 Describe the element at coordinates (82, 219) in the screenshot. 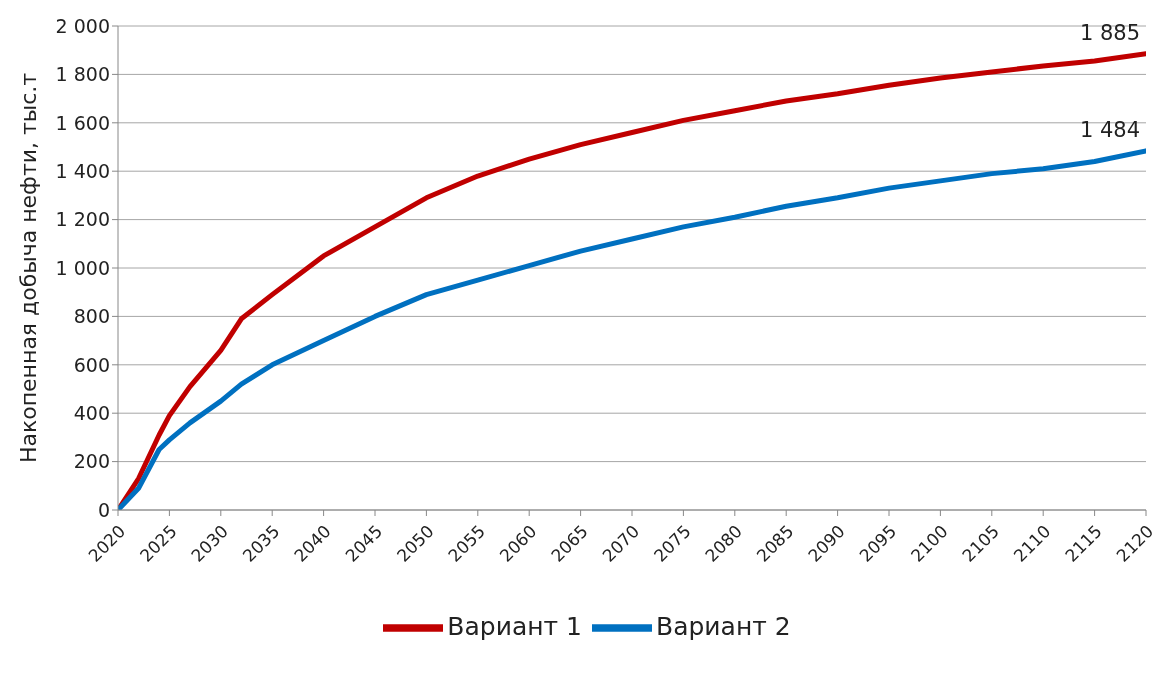

I see `y-tick-label: 1 200` at that location.